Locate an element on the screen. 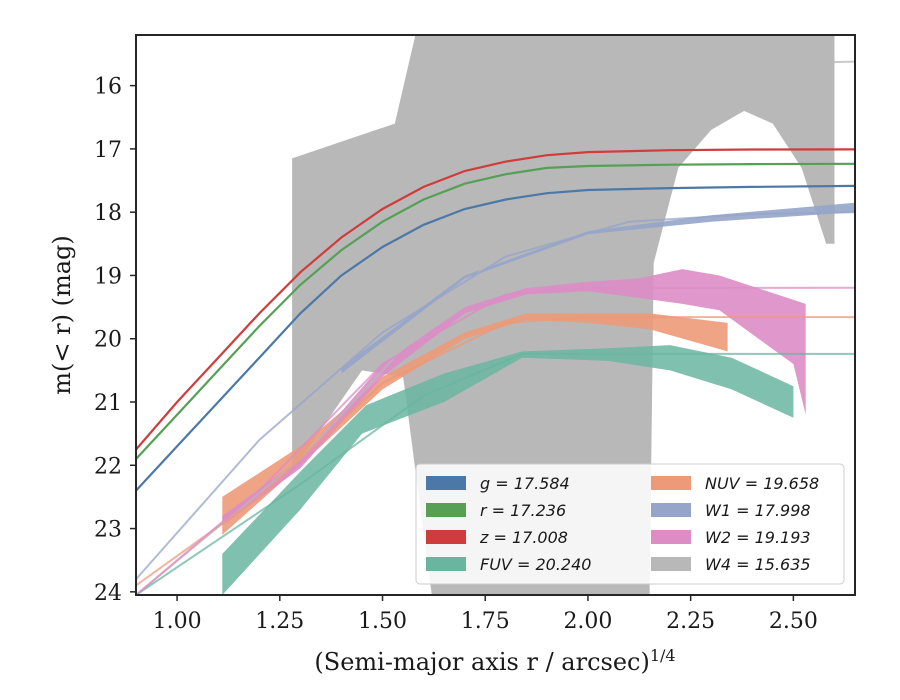  x-tick-label: 1.50 is located at coordinates (382, 621).